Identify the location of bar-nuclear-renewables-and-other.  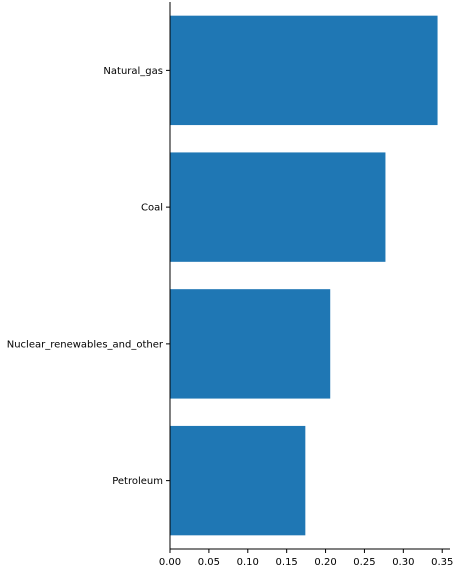
(250, 344).